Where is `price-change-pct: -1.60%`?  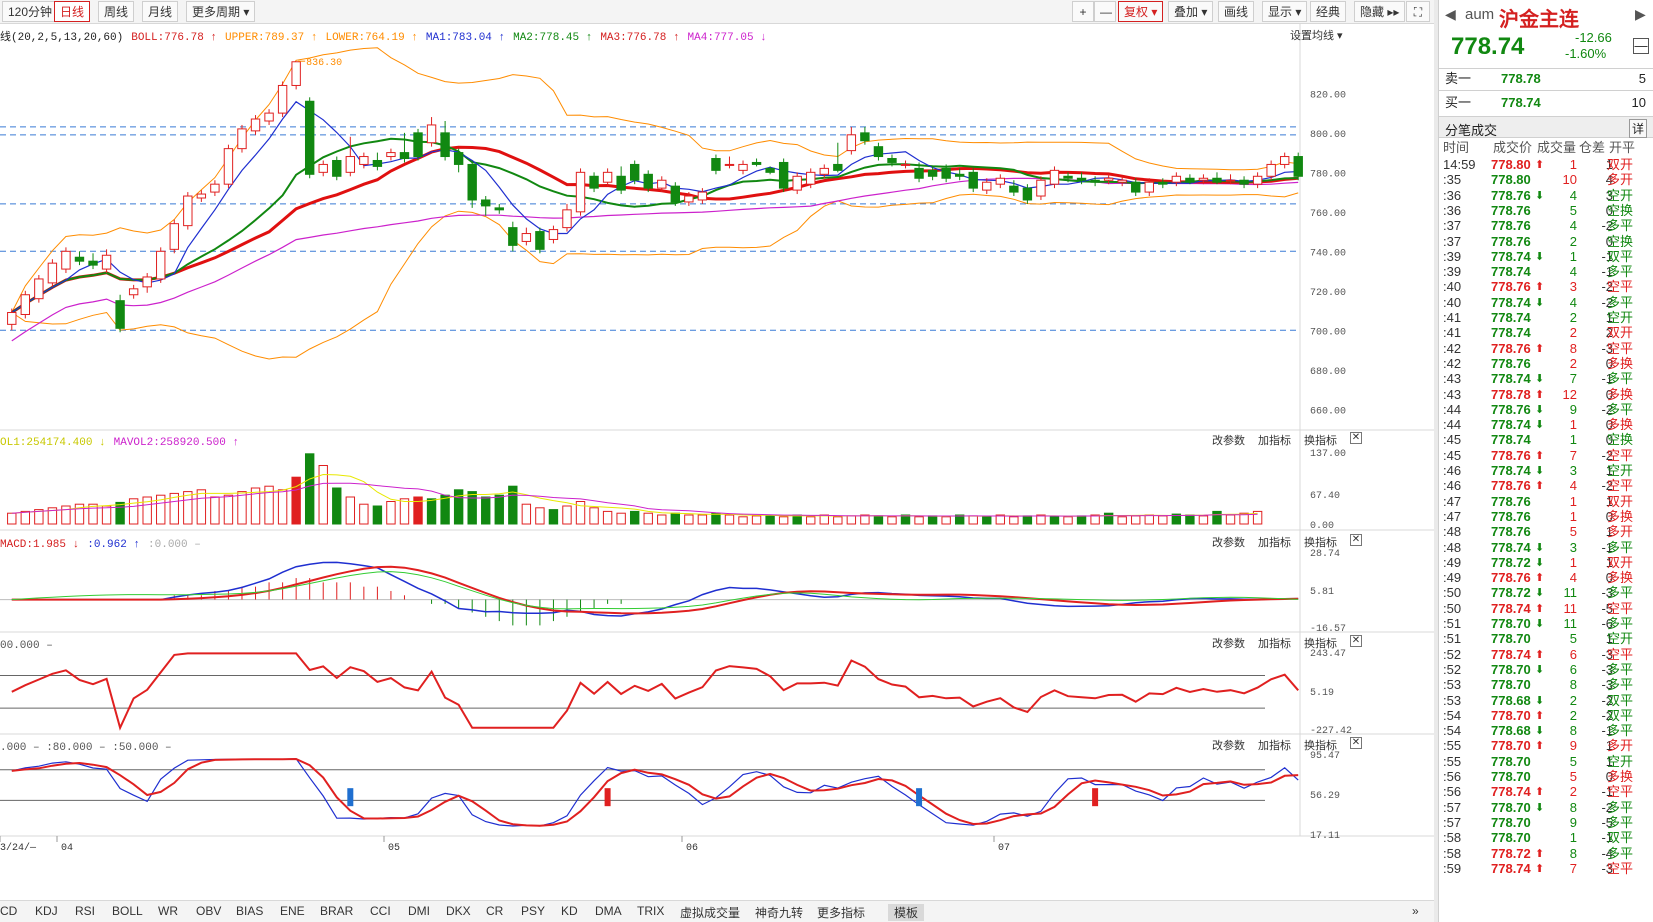
price-change-pct: -1.60% is located at coordinates (1586, 53).